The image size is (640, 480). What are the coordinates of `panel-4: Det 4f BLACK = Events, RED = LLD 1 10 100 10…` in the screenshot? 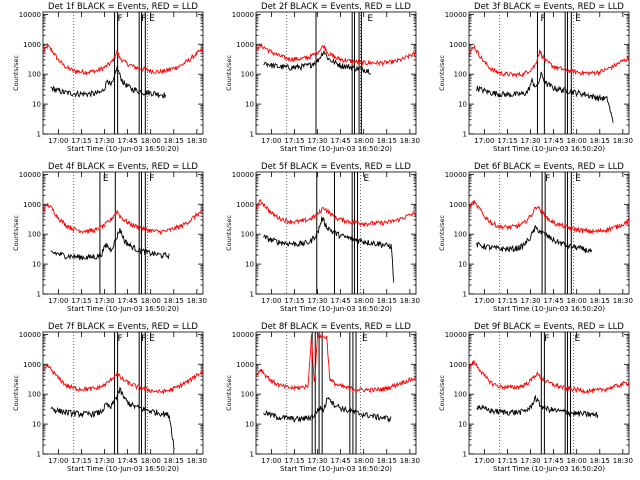 It's located at (109, 237).